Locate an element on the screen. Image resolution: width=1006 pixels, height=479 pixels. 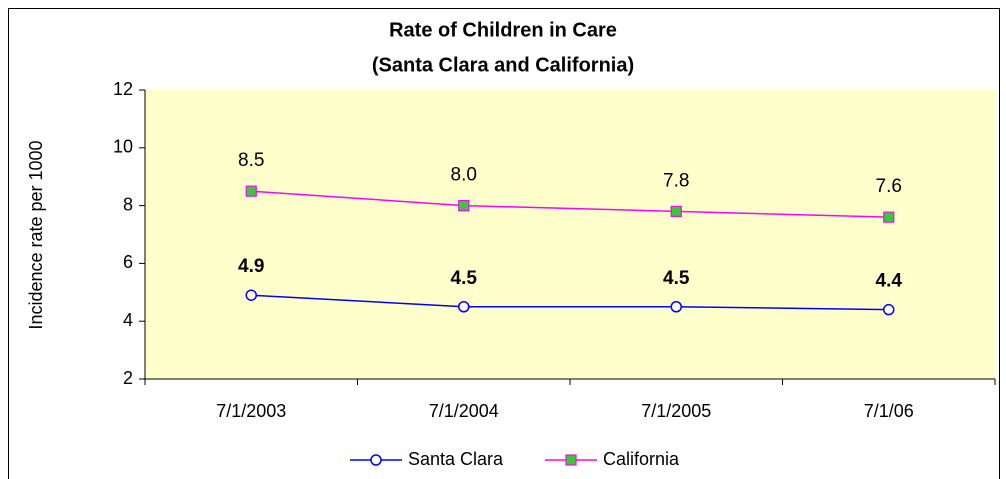
y-tick-label: 8 is located at coordinates (128, 204).